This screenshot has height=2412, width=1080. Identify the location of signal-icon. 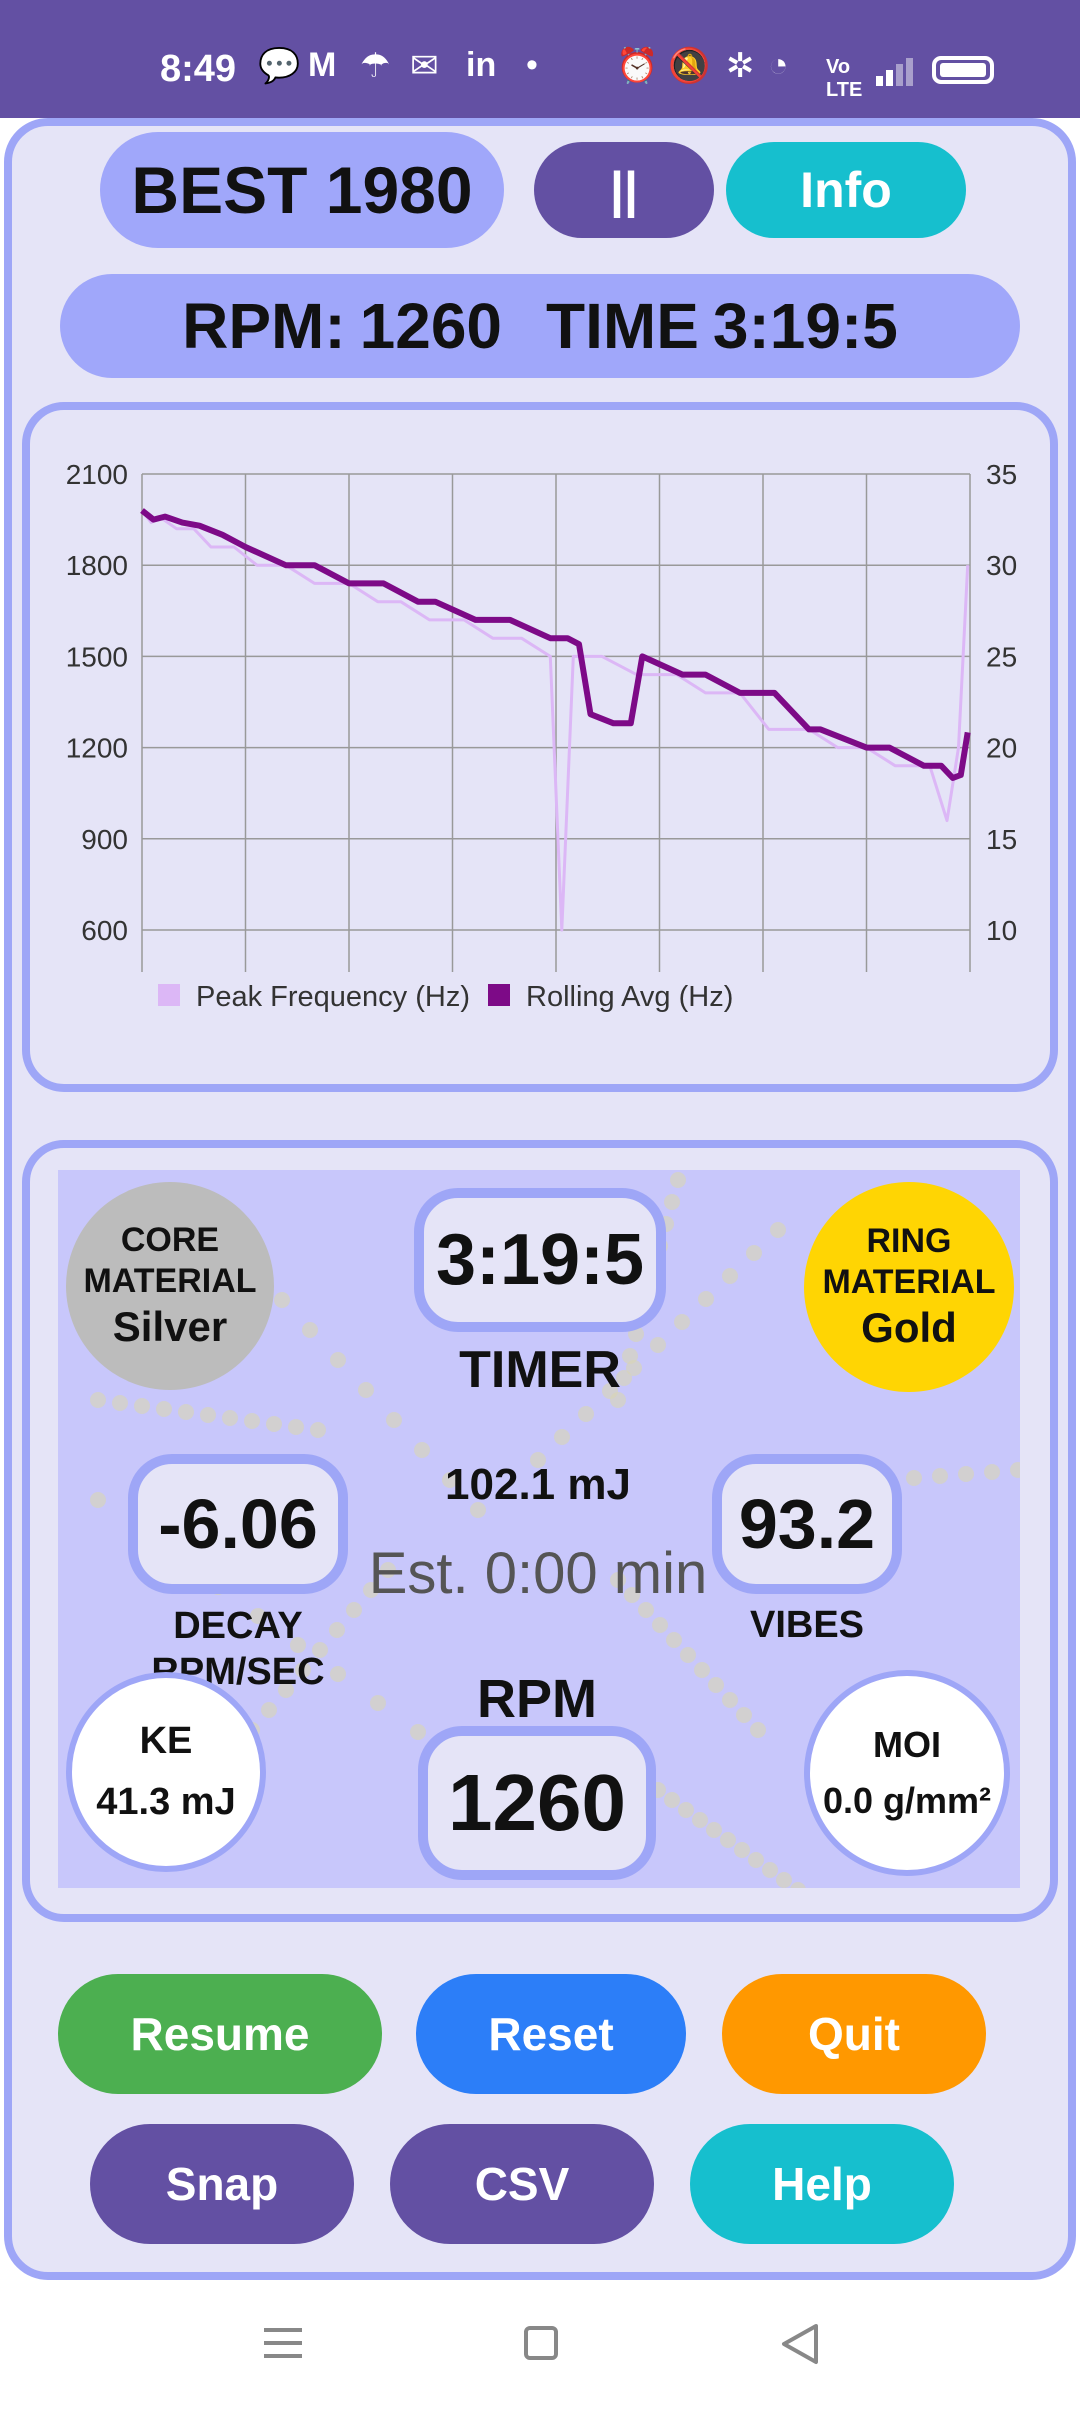
(896, 71).